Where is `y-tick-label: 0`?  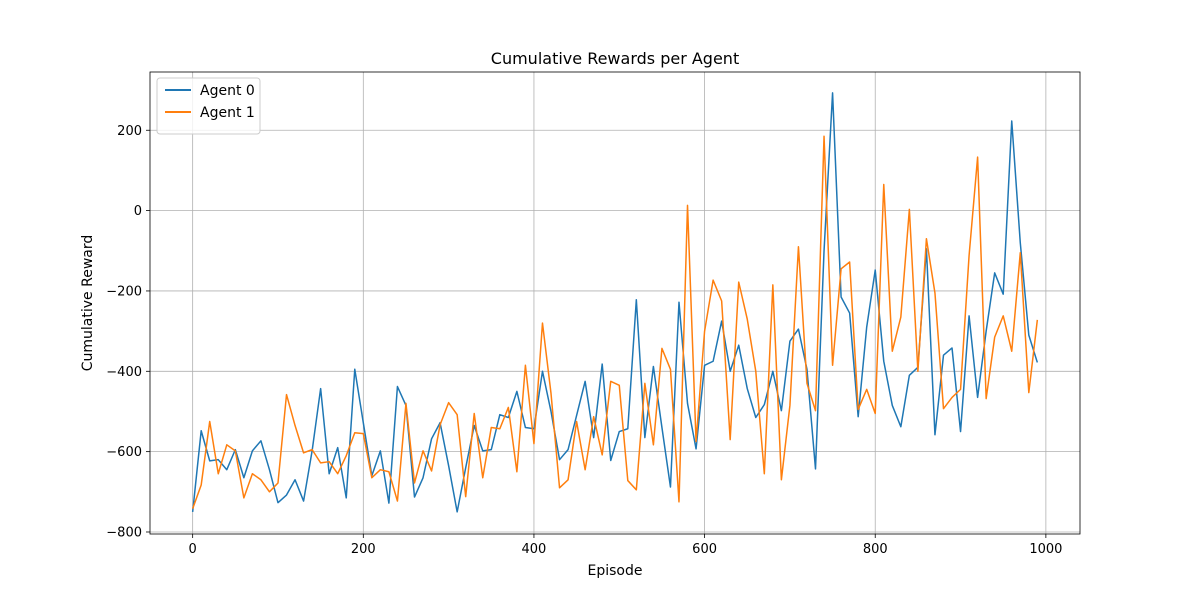 y-tick-label: 0 is located at coordinates (138, 211).